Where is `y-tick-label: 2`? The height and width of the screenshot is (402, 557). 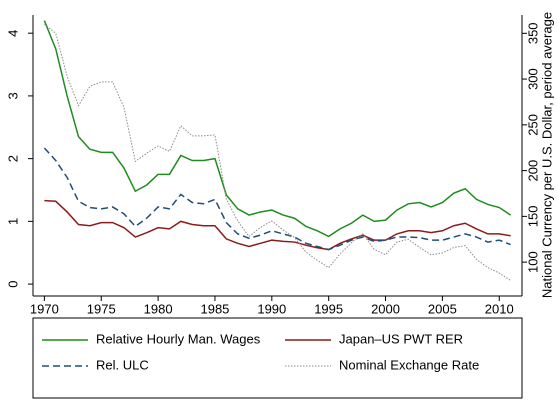
y-tick-label: 2 is located at coordinates (12, 158).